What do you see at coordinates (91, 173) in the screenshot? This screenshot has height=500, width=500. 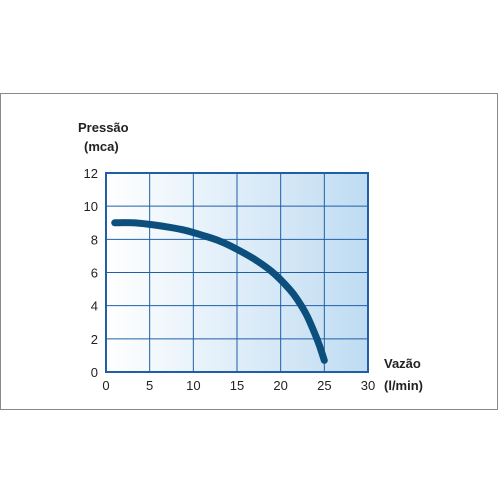 I see `y-tick-label: 12` at bounding box center [91, 173].